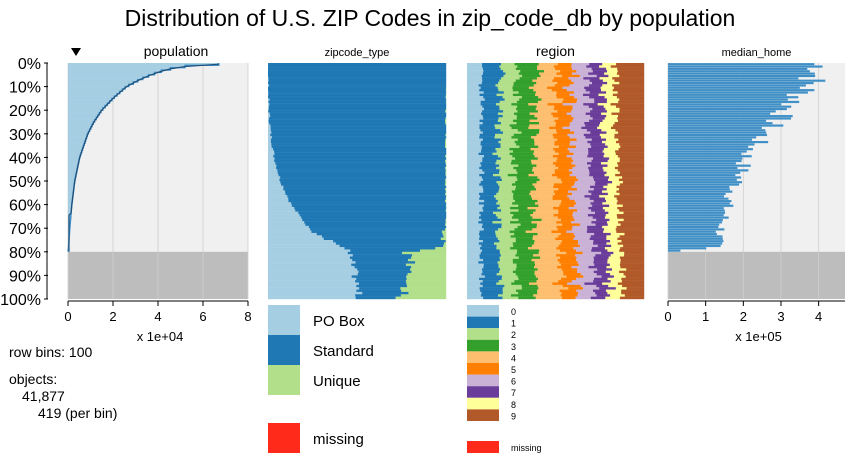  Describe the element at coordinates (504, 379) in the screenshot. I see `legend-region: 0 12 34 5 67 89 missing` at that location.